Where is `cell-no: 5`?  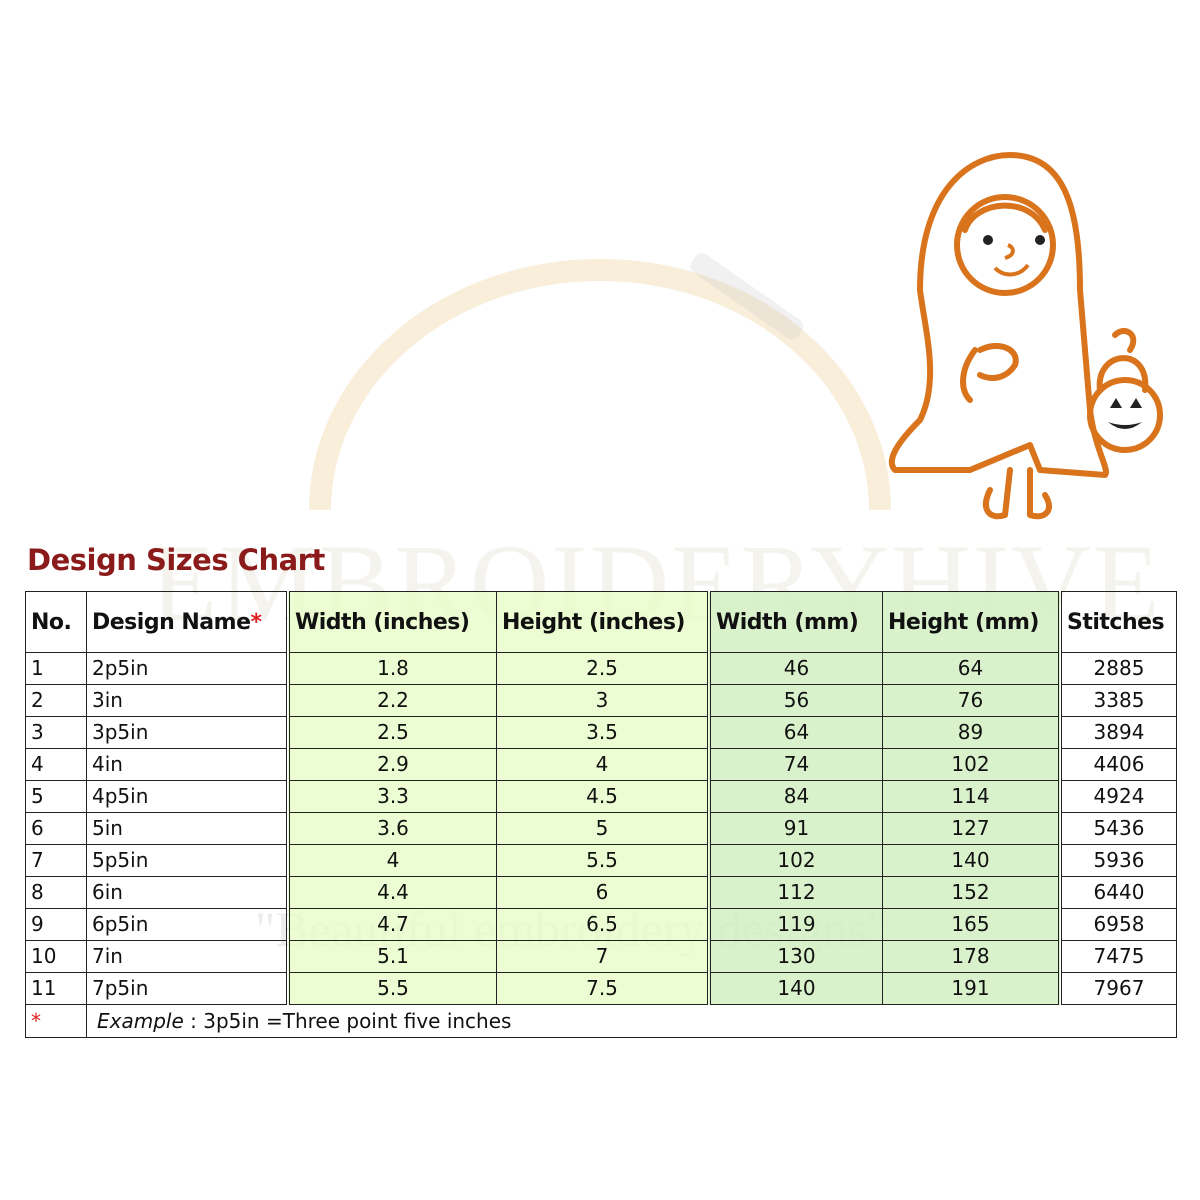
cell-no: 5 is located at coordinates (56, 796).